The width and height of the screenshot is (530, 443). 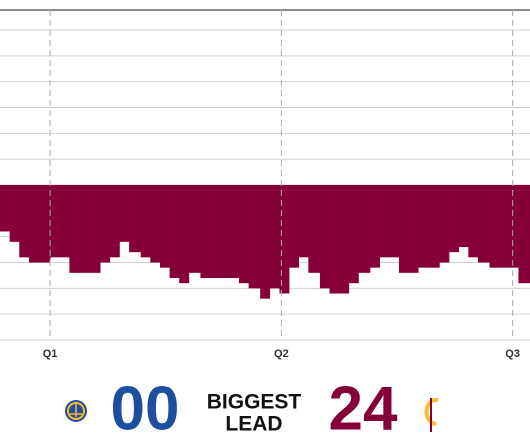 I want to click on label-line: LEAD, so click(x=253, y=424).